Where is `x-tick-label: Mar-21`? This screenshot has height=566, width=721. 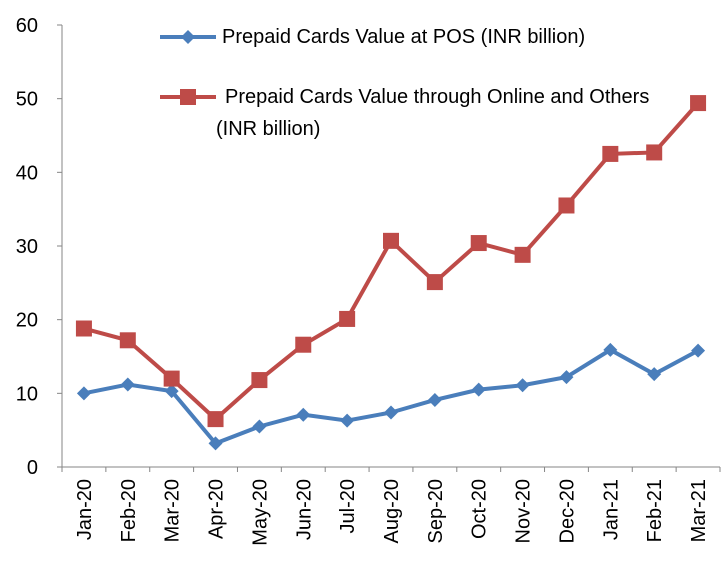
x-tick-label: Mar-21 is located at coordinates (699, 510).